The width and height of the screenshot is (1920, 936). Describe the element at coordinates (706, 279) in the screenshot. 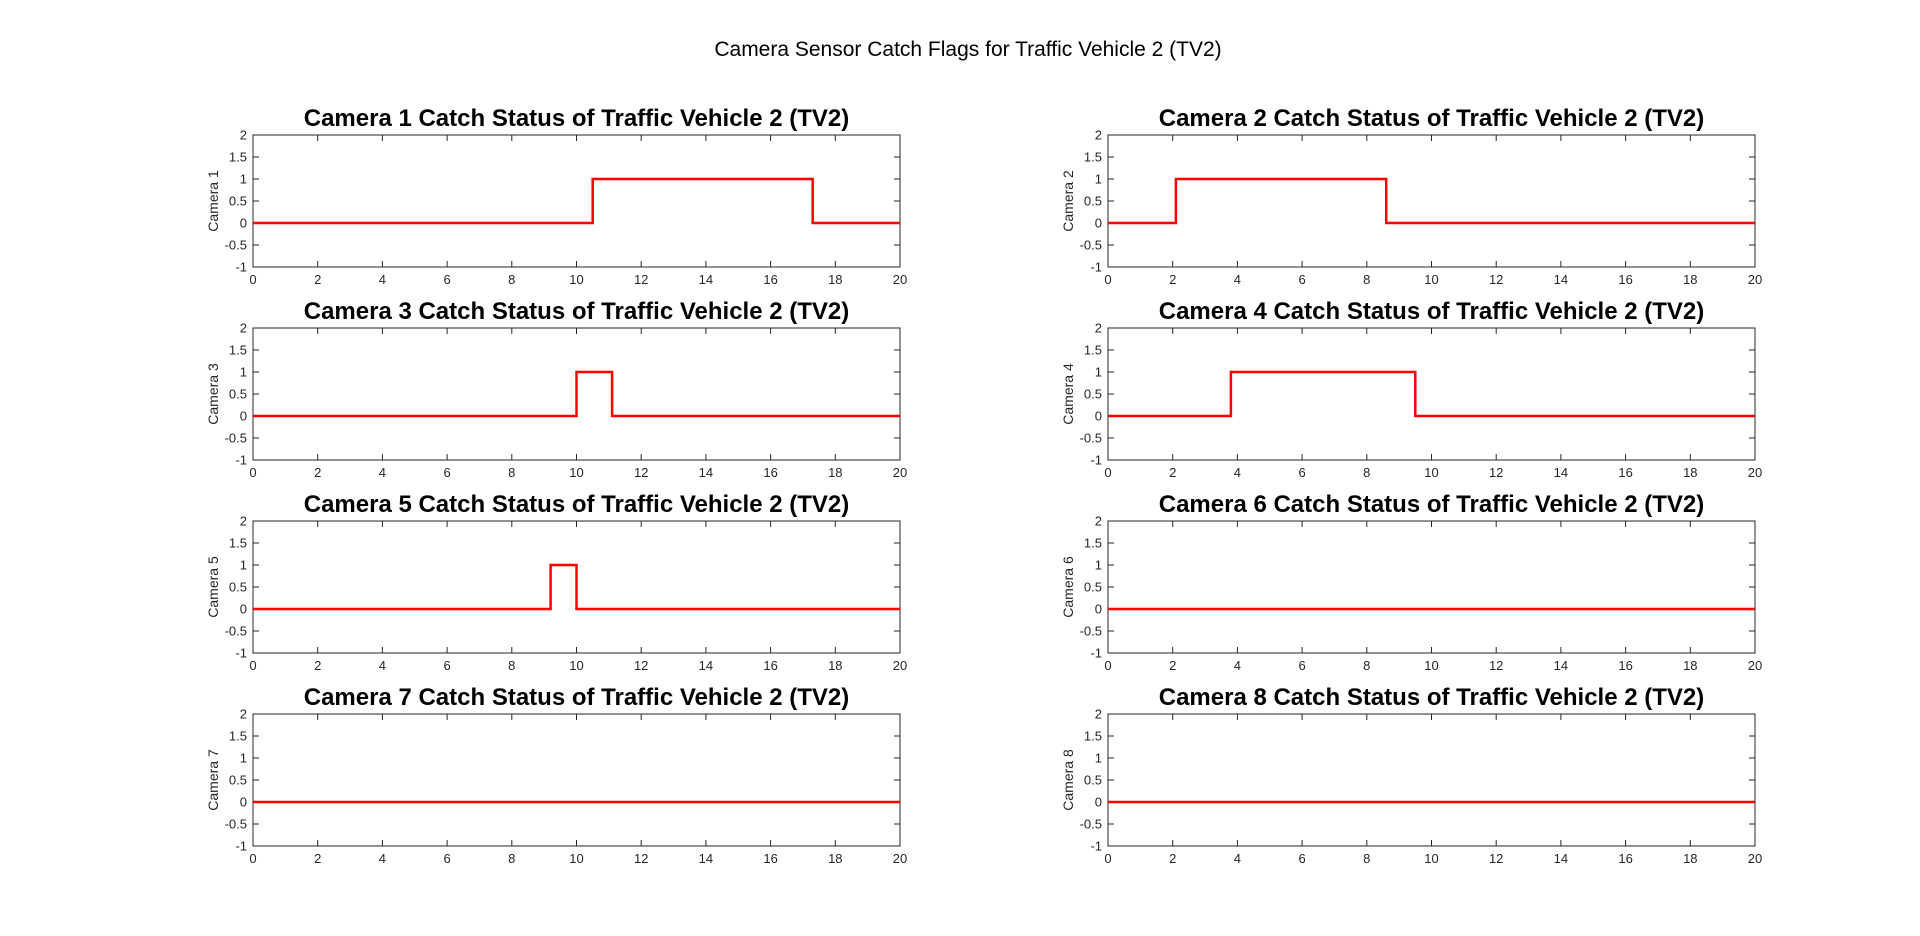

I see `camera-1-x-tick-label: 14` at that location.